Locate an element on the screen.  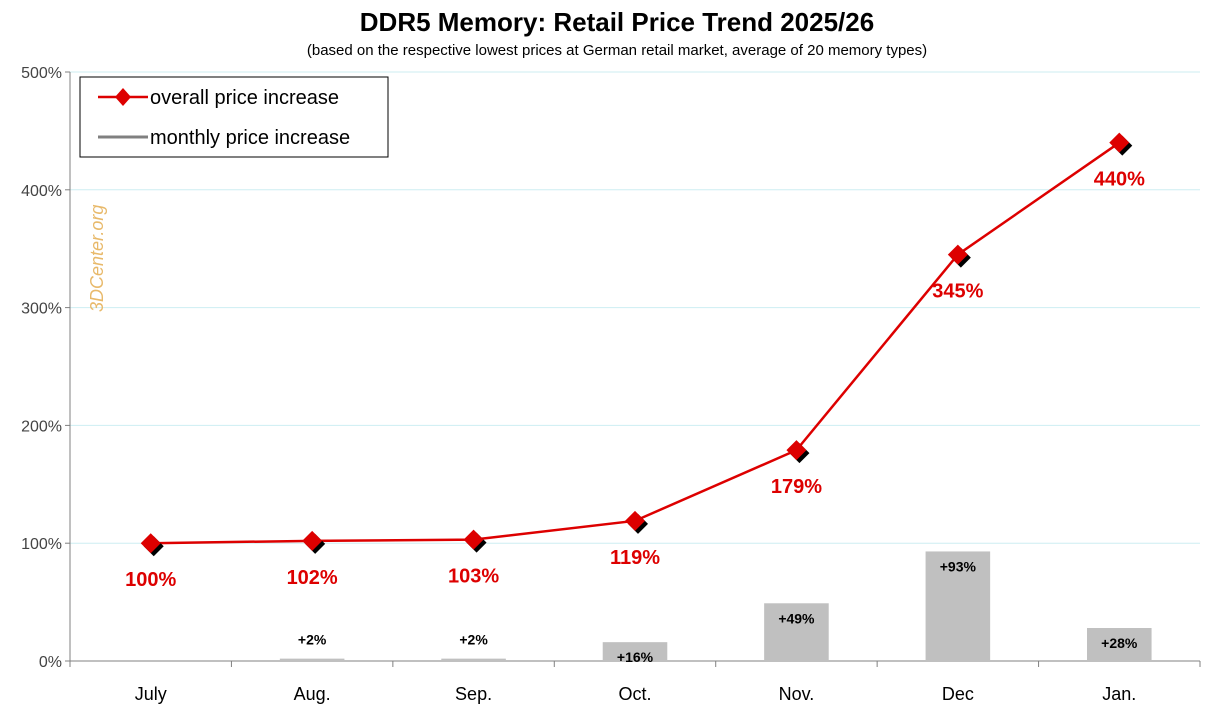
x-tick-label: Jan. is located at coordinates (1119, 694).